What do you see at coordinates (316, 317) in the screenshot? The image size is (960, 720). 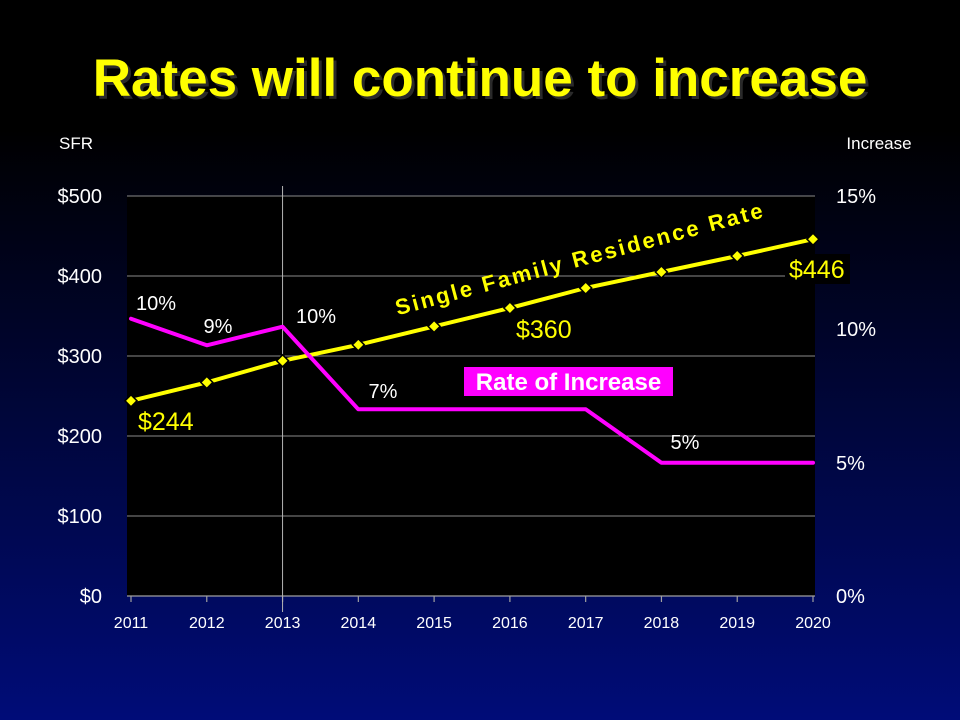 I see `increase-data-label-2013: 10%` at bounding box center [316, 317].